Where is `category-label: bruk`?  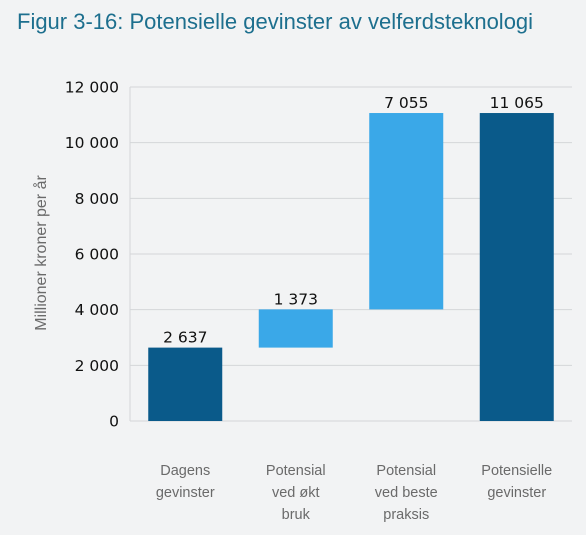 category-label: bruk is located at coordinates (296, 515).